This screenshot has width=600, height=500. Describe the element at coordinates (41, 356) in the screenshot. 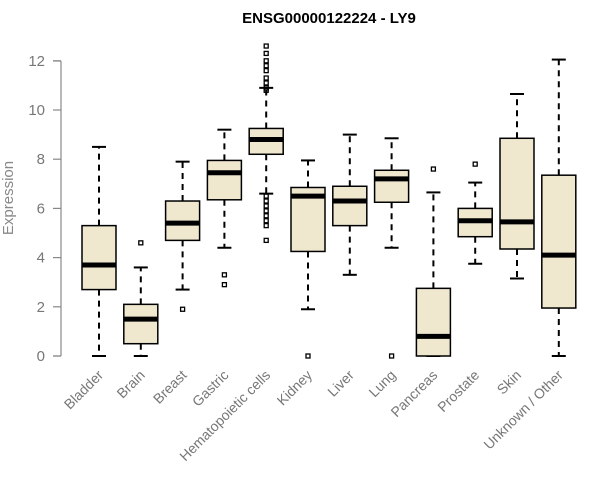

I see `y-tick-label: 0` at that location.